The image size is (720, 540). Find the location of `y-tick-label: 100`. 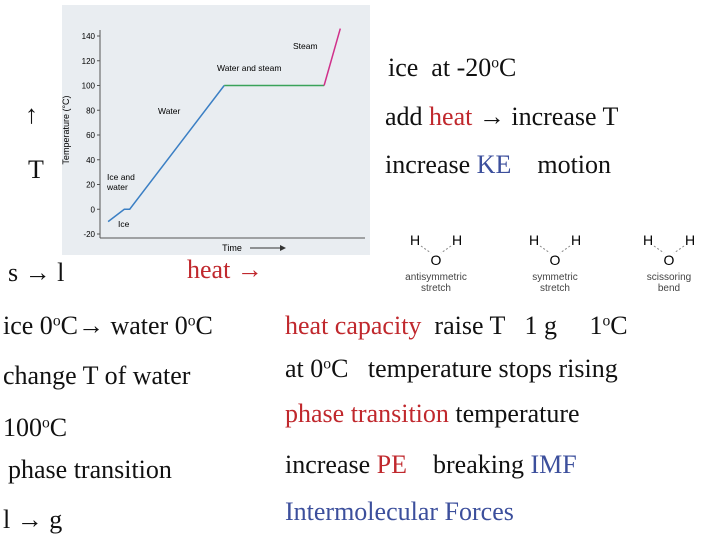

y-tick-label: 100 is located at coordinates (89, 86).